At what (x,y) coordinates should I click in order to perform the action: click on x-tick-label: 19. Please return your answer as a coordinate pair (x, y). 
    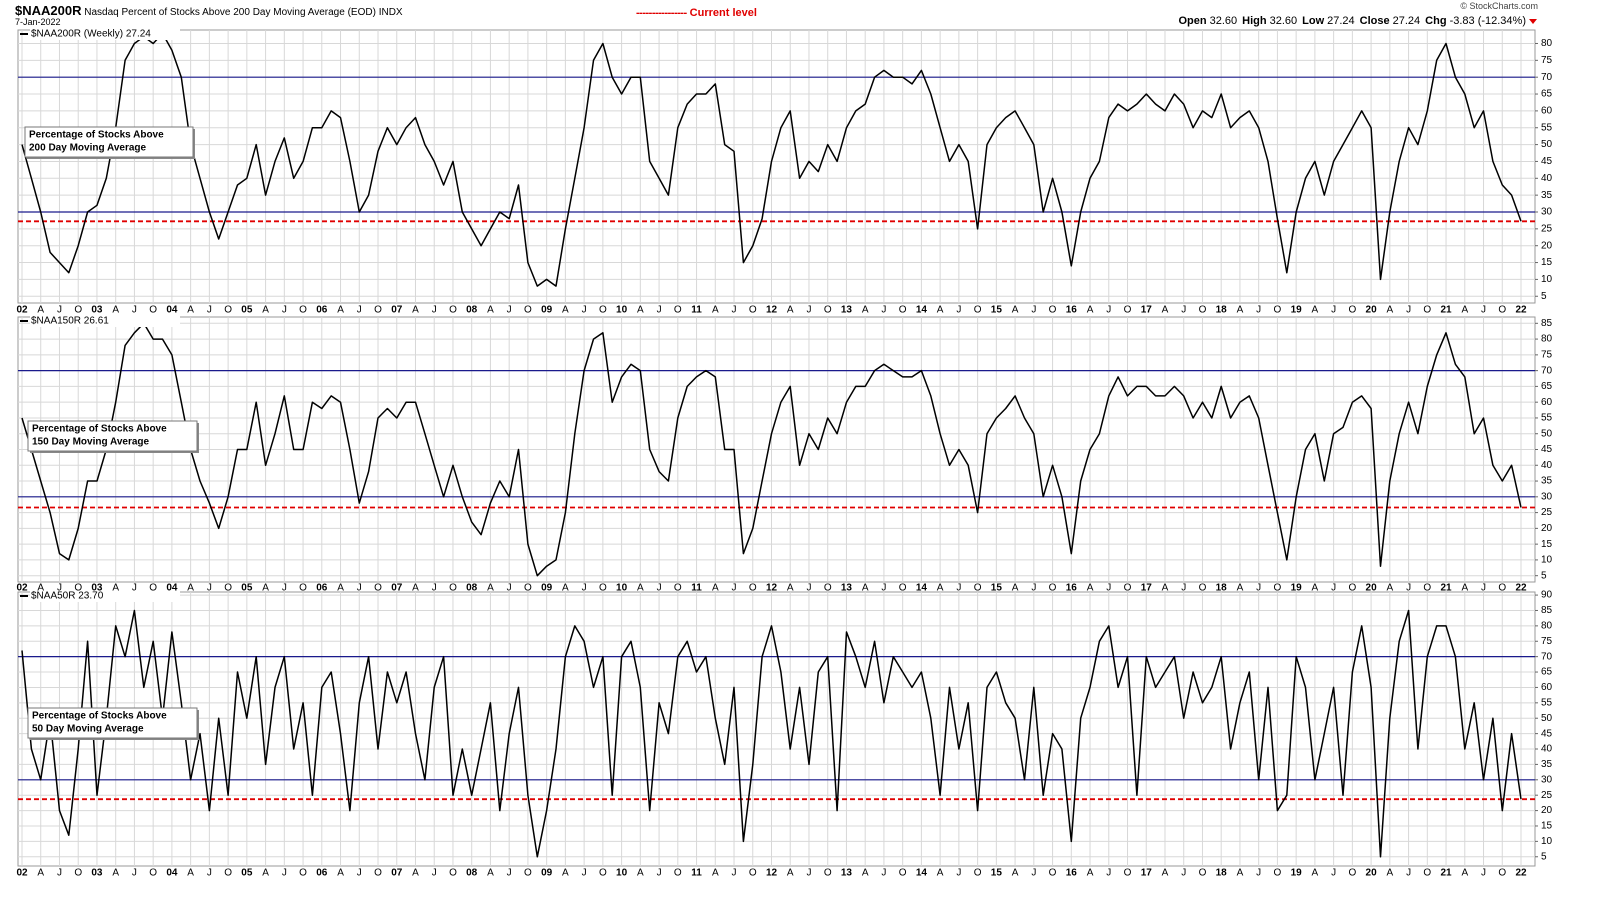
    Looking at the image, I should click on (1297, 873).